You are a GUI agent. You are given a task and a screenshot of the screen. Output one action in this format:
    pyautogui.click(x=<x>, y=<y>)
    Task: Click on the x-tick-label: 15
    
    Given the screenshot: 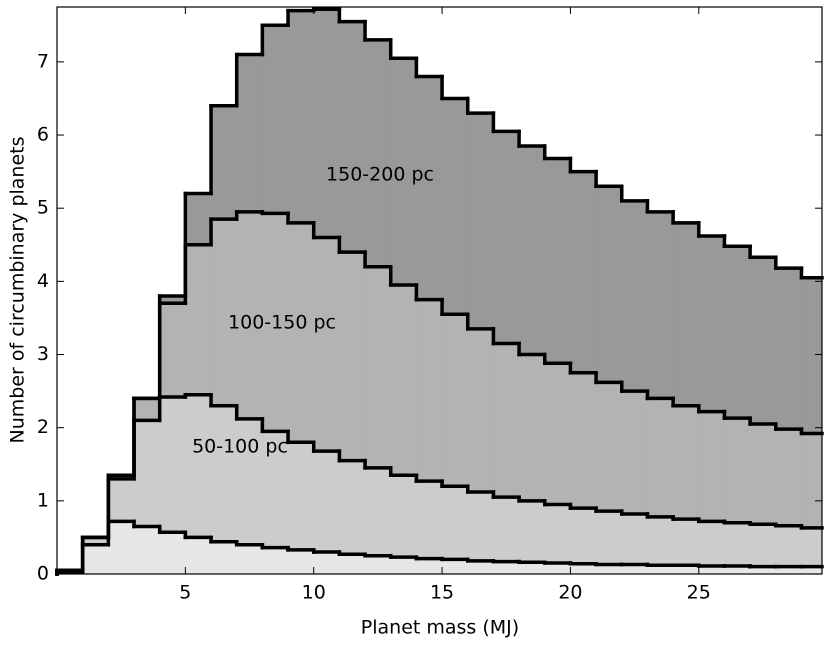 What is the action you would take?
    pyautogui.click(x=442, y=593)
    